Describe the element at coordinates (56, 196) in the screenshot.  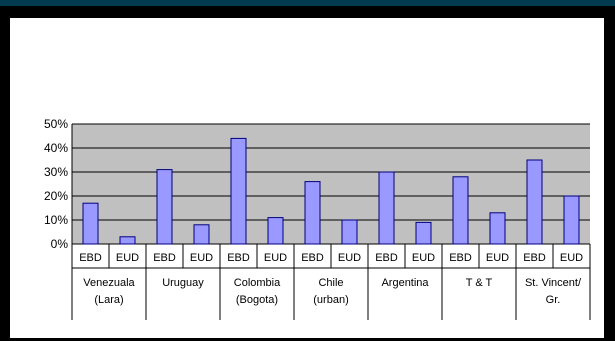
I see `y-tick-label: 20%` at that location.